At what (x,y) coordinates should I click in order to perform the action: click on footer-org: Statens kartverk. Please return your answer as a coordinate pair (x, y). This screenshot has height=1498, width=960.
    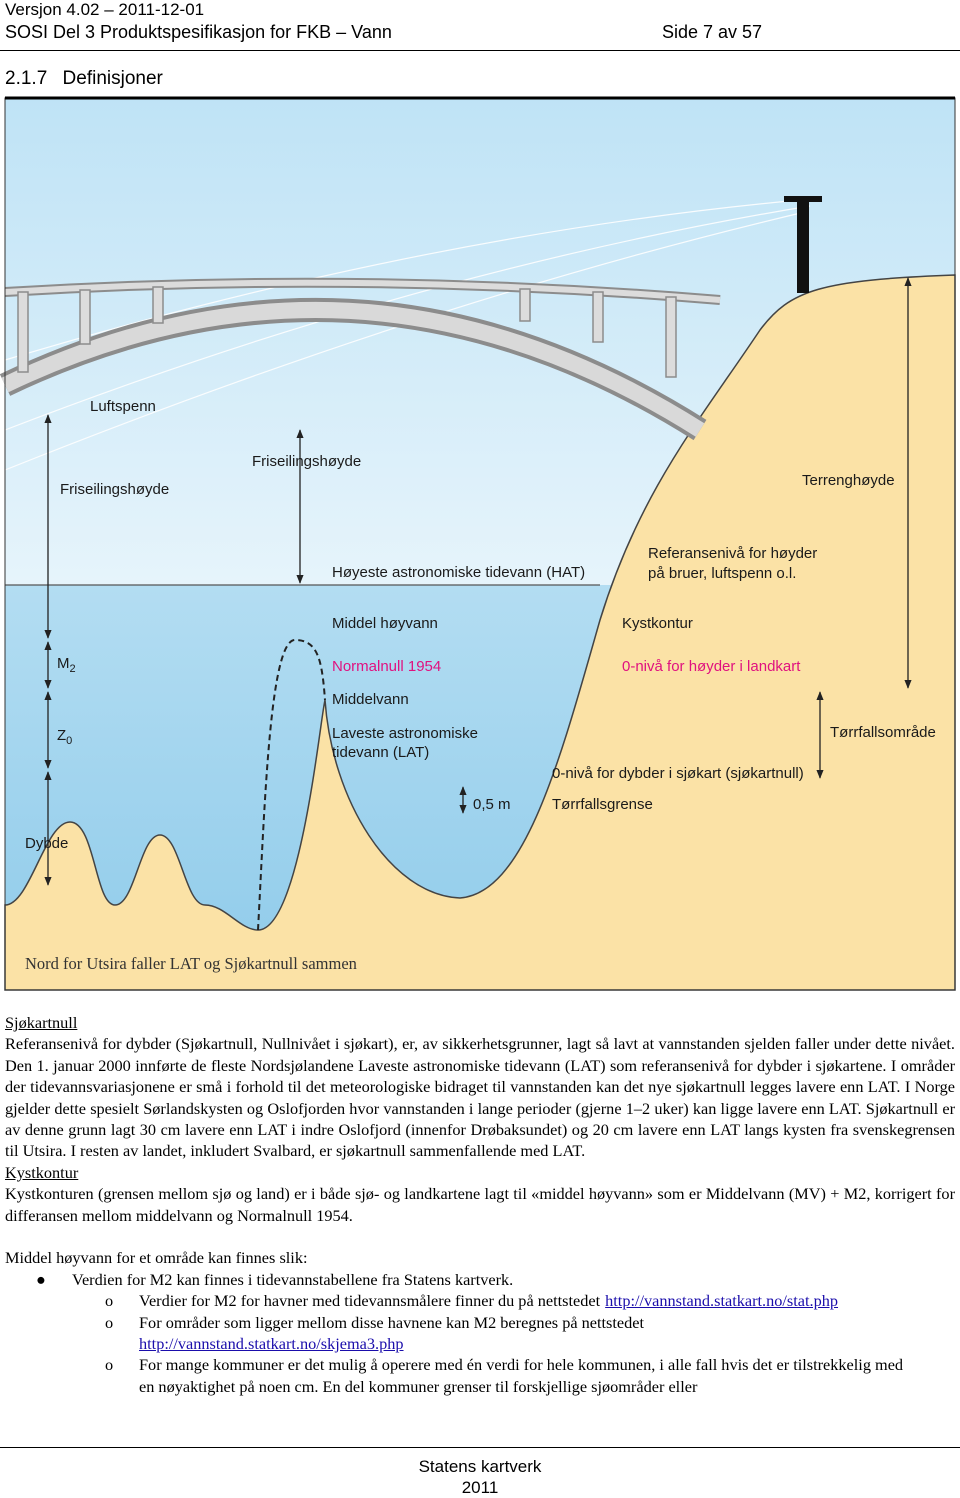
    Looking at the image, I should click on (480, 1466).